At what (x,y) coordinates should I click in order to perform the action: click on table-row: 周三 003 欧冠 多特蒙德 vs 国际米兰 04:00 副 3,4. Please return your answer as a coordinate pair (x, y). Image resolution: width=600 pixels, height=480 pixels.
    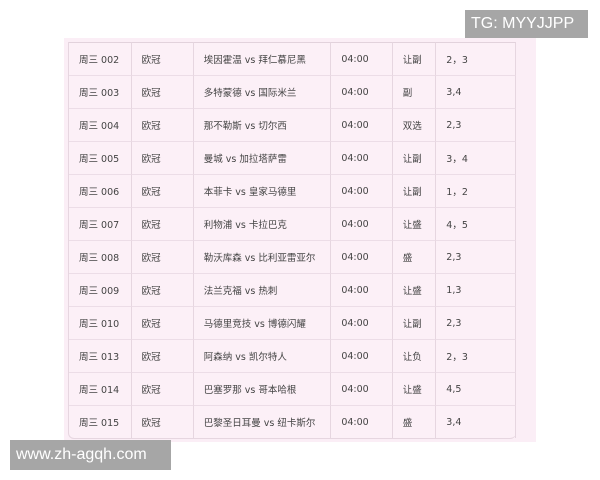
    Looking at the image, I should click on (292, 91).